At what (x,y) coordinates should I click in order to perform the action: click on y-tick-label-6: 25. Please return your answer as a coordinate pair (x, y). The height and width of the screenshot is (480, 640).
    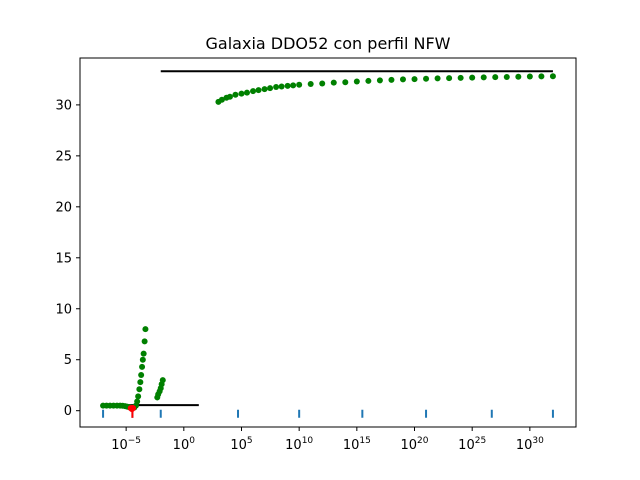
    Looking at the image, I should click on (63, 156).